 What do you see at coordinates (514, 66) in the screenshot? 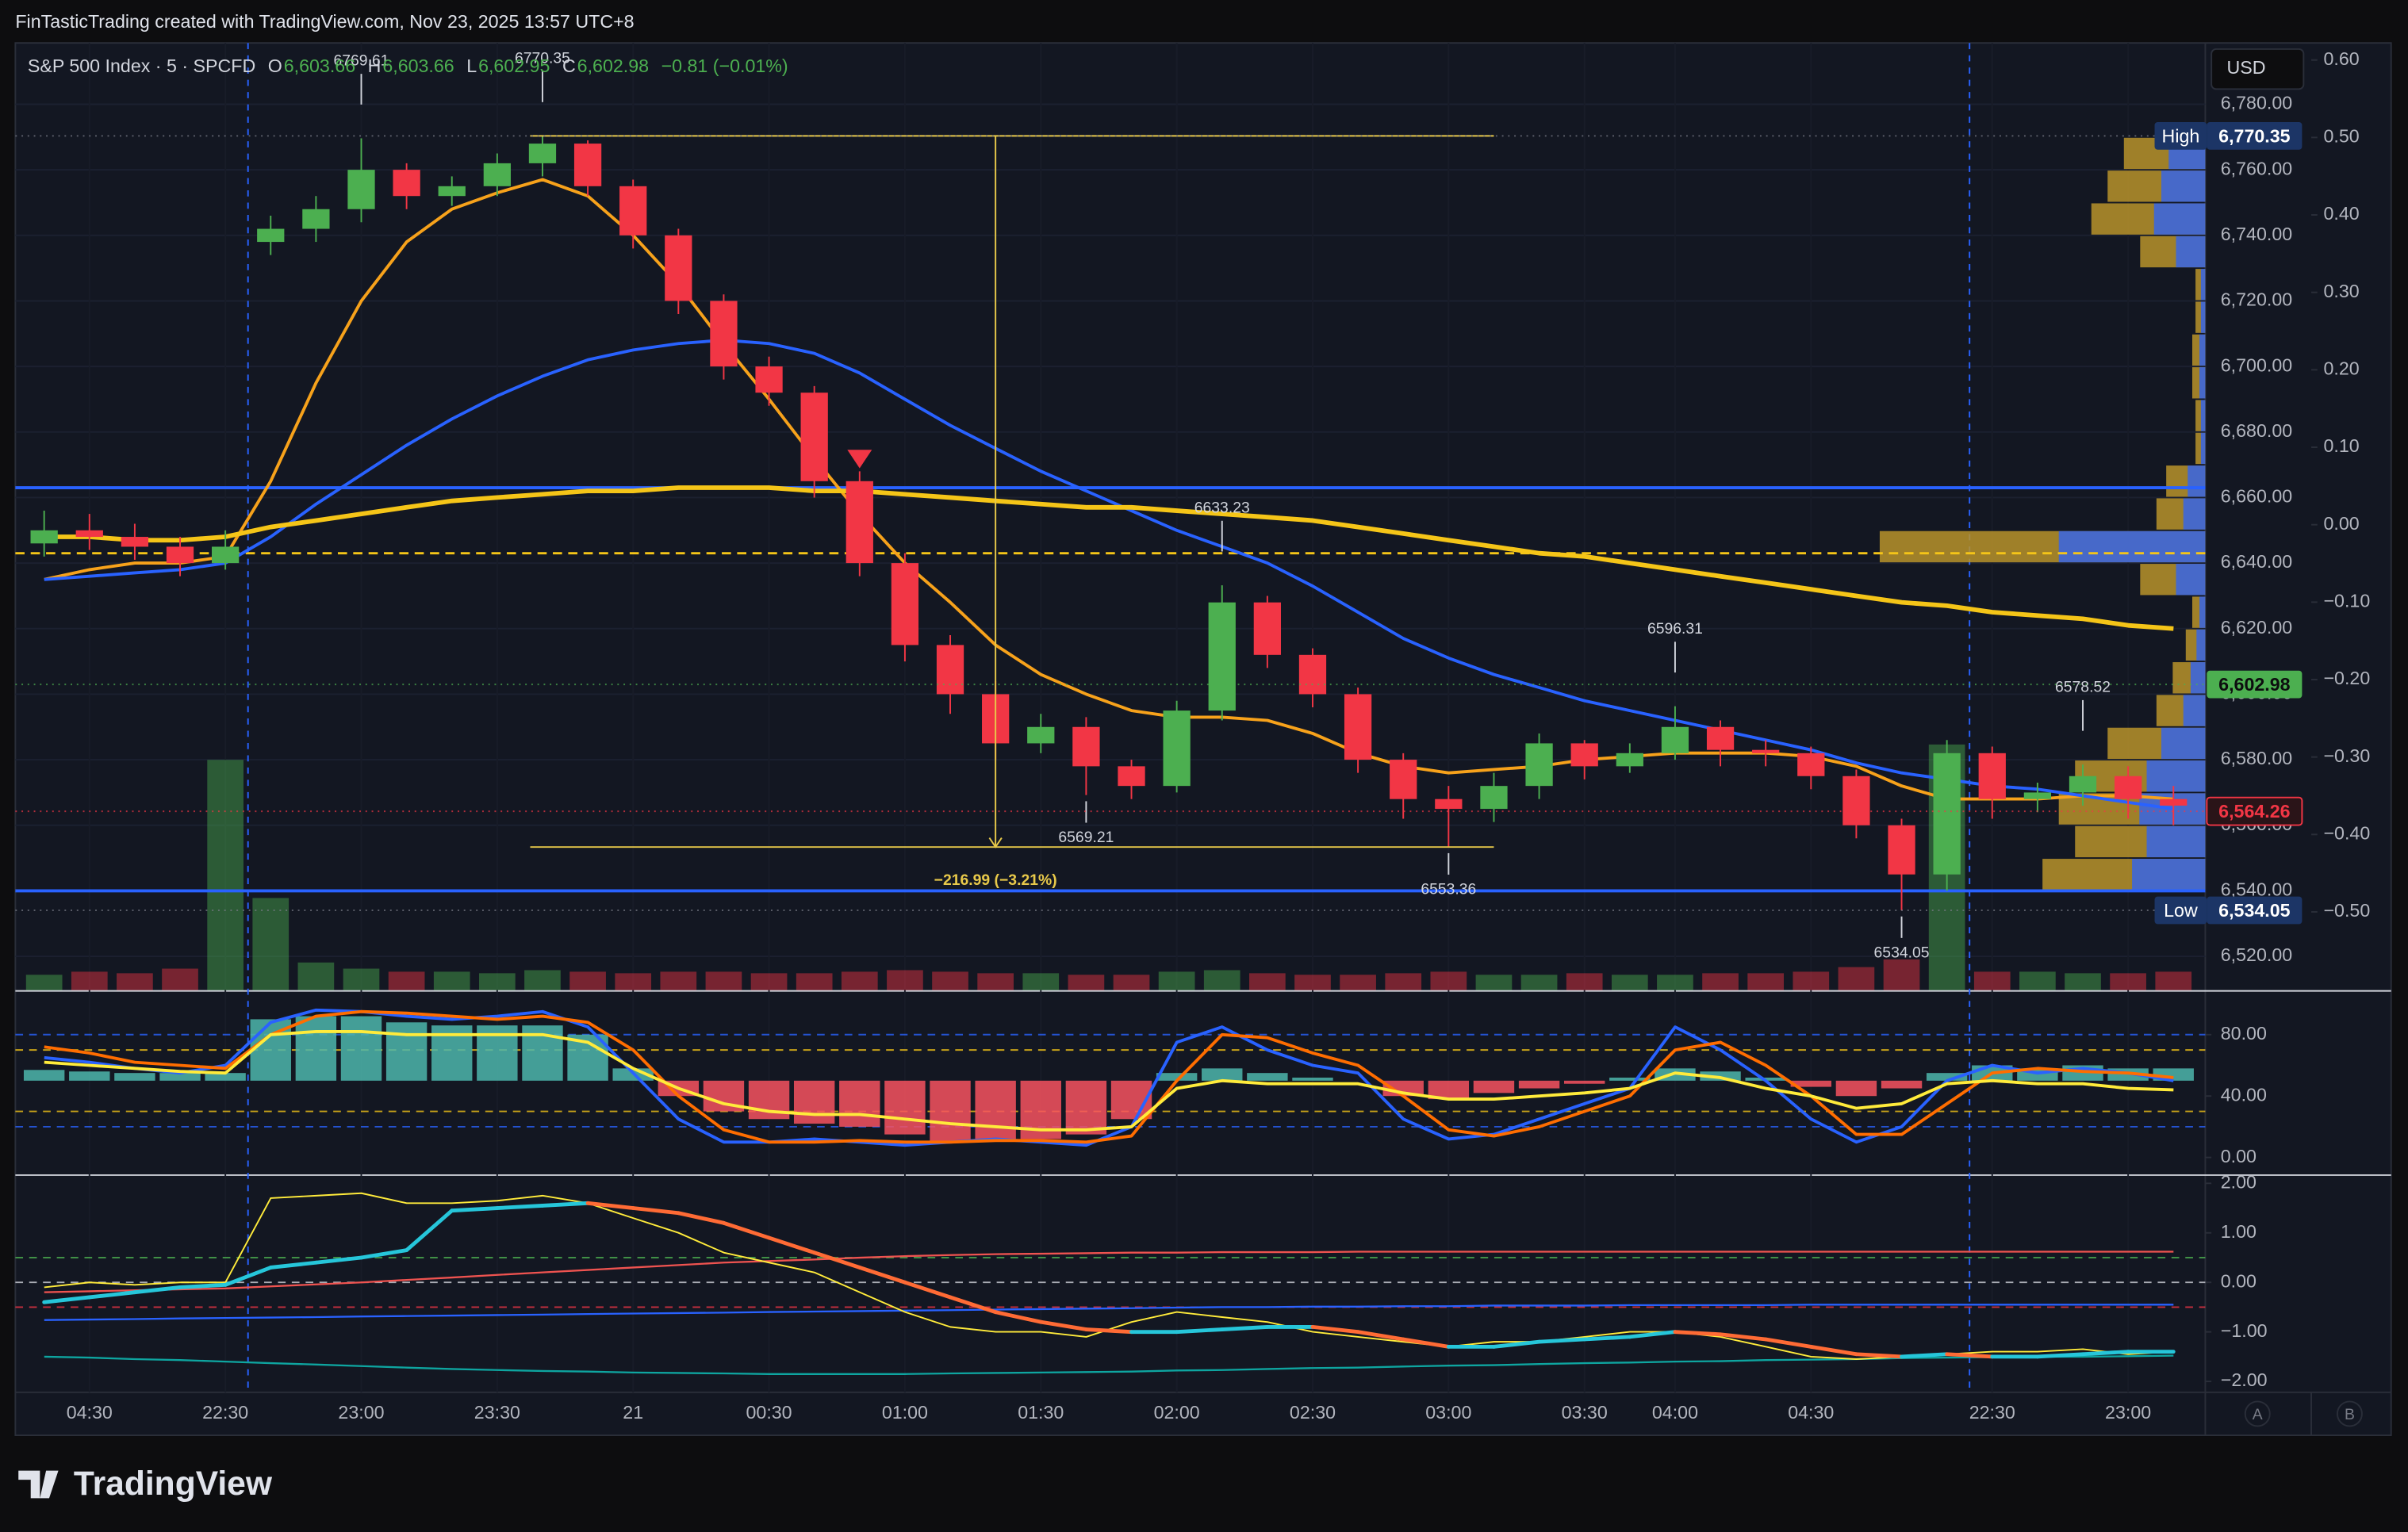
I see `ohlc-value: 6,602.95` at bounding box center [514, 66].